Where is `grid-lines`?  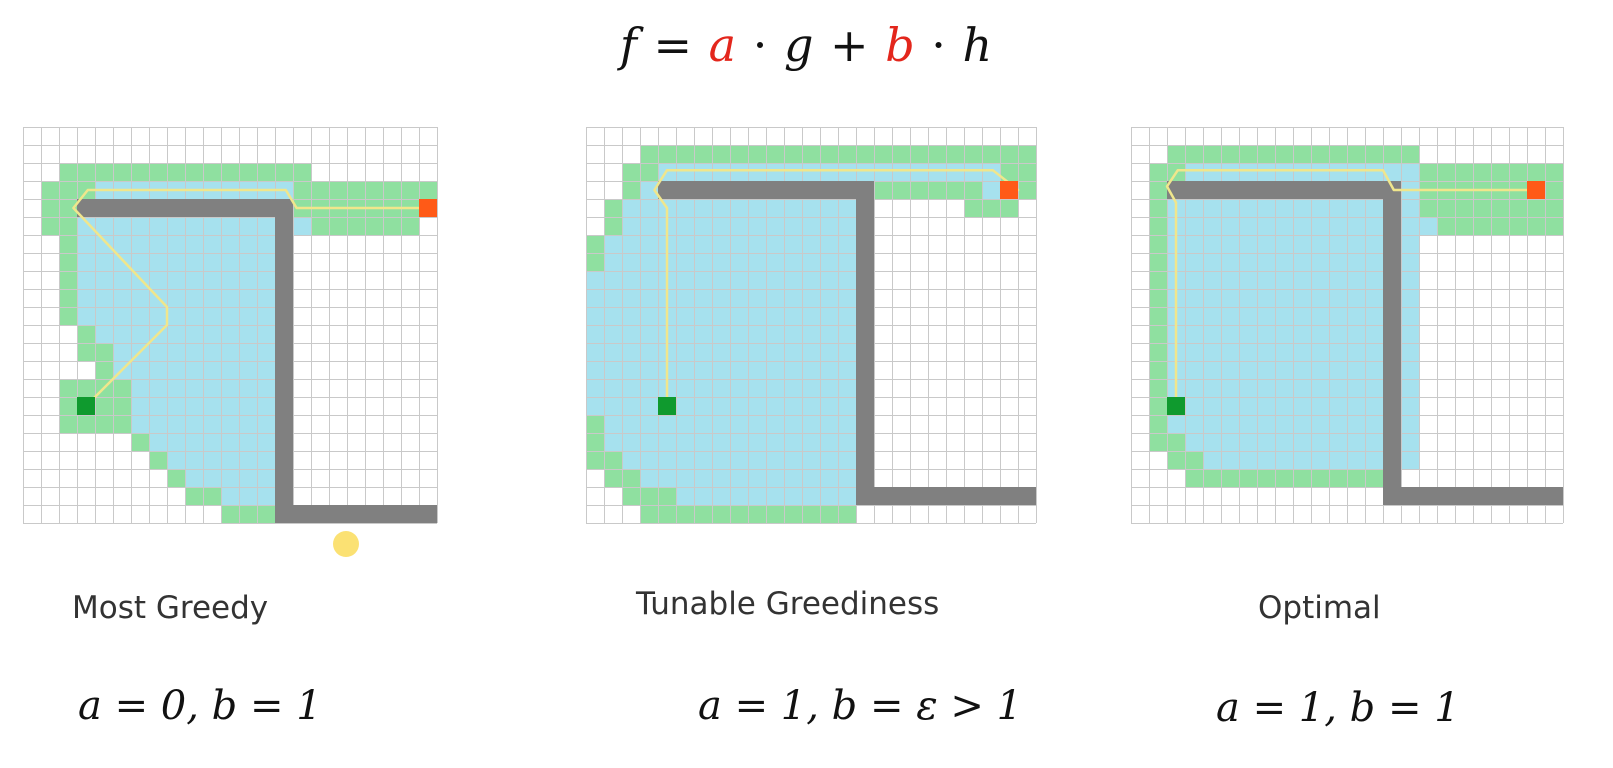 grid-lines is located at coordinates (230, 325).